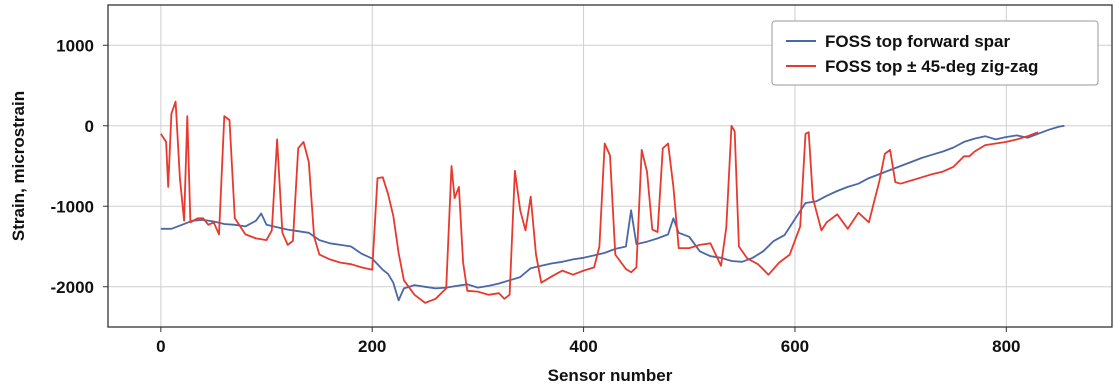  What do you see at coordinates (918, 41) in the screenshot?
I see `legend-label-spar: FOSS top forward spar` at bounding box center [918, 41].